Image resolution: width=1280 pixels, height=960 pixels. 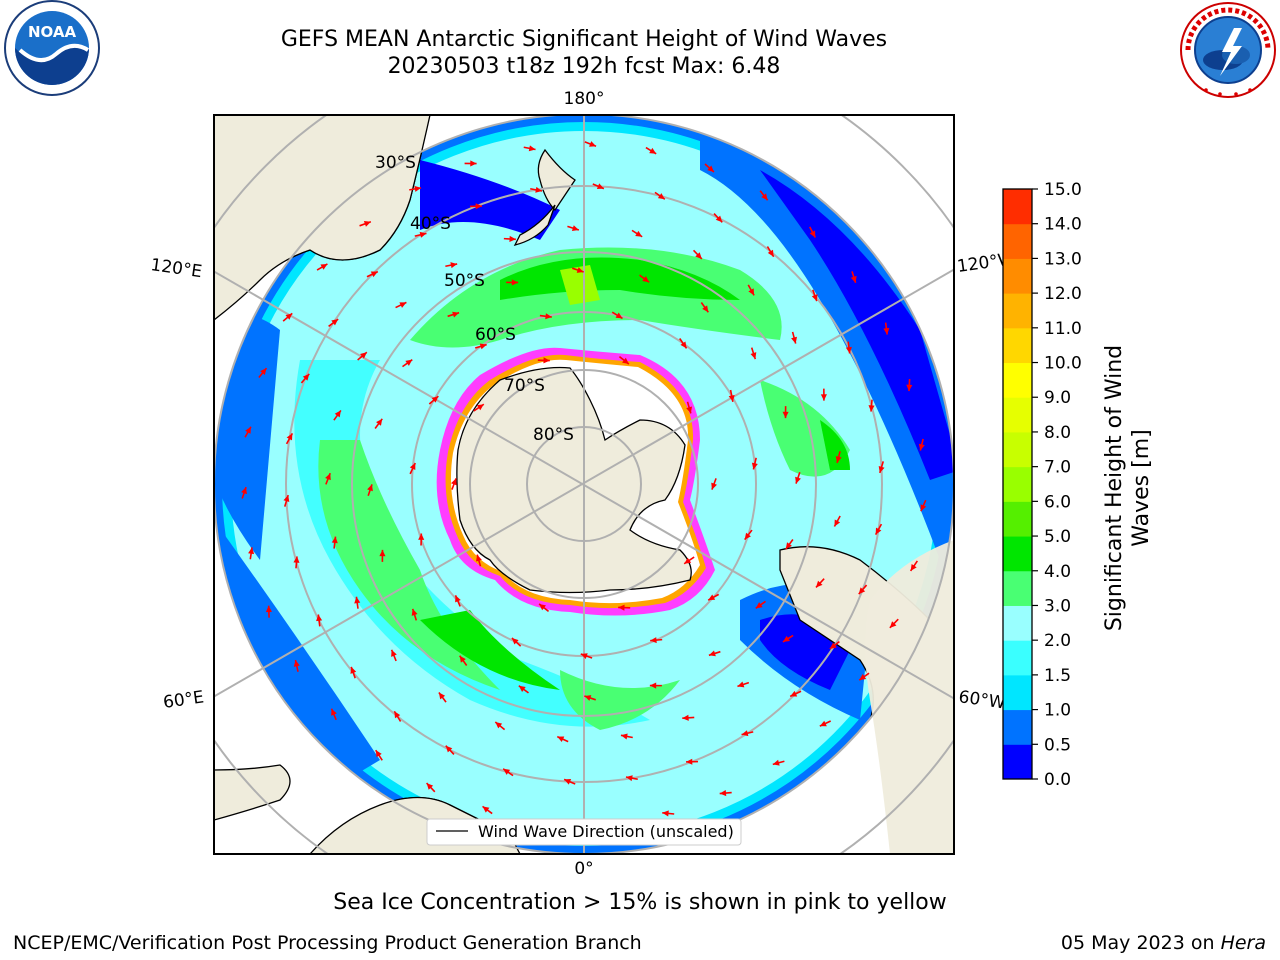 I want to click on colorbar-frame, so click(x=1017, y=484).